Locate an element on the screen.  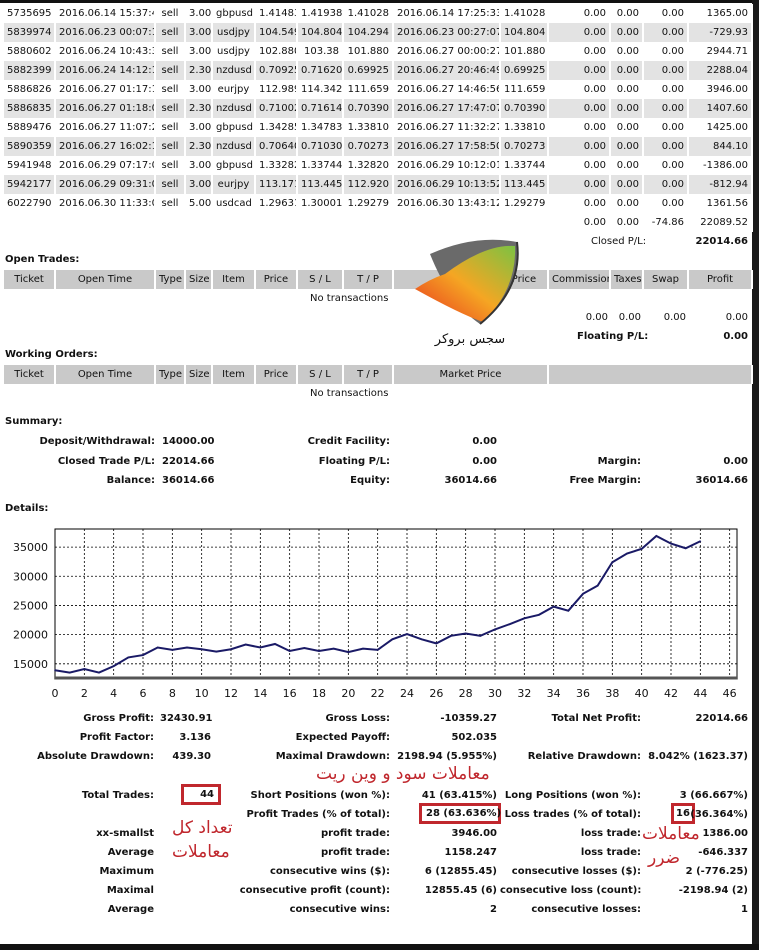
x-tick-label: 22 is located at coordinates (378, 693).